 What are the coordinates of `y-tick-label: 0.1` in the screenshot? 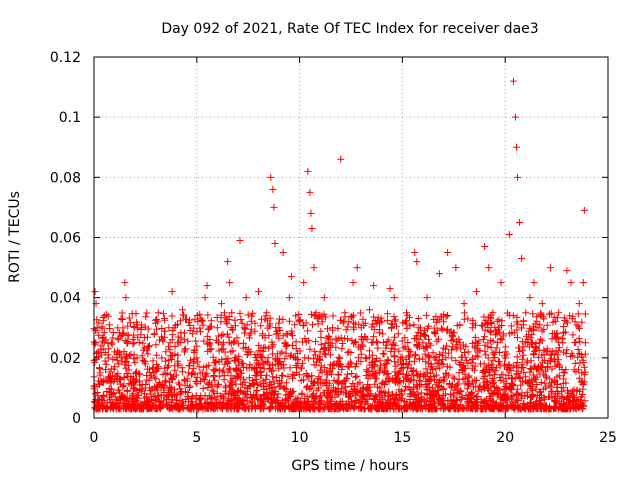 It's located at (70, 118).